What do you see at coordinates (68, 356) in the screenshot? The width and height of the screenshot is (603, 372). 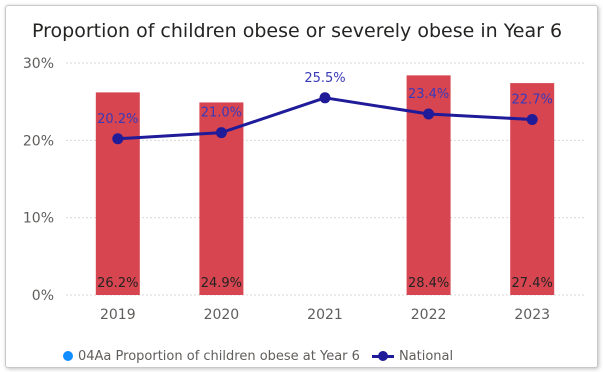 I see `legend-circle-icon` at bounding box center [68, 356].